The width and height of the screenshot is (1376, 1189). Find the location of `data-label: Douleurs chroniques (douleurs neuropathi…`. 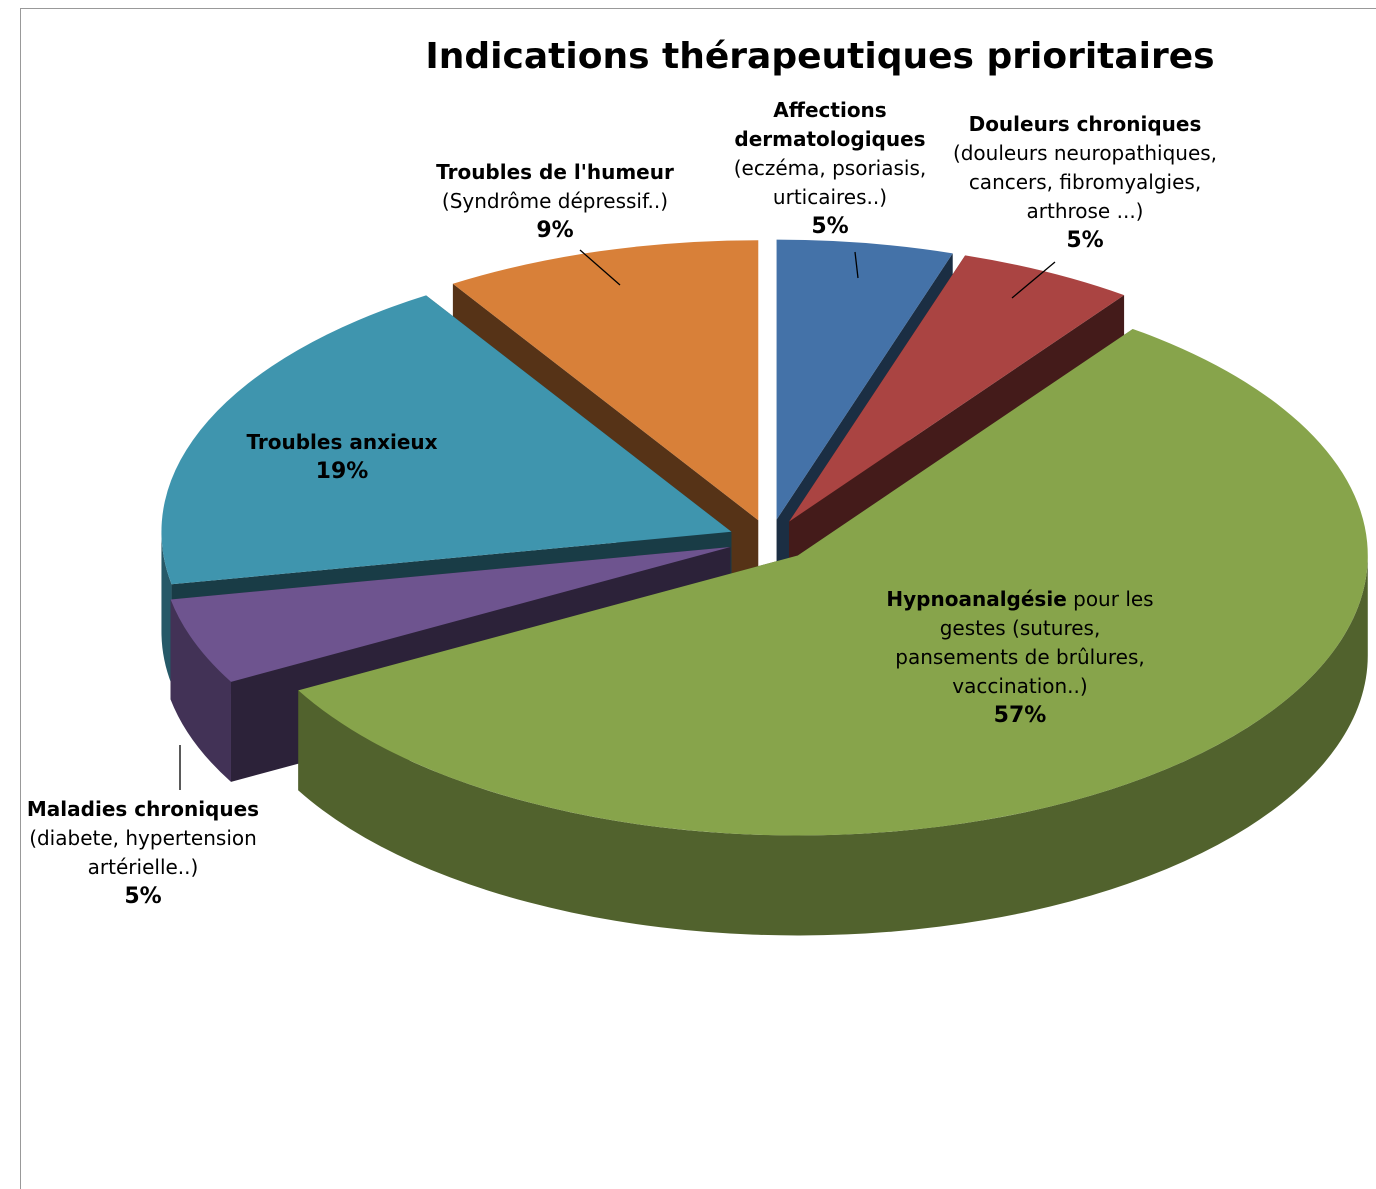

data-label: Douleurs chroniques (douleurs neuropathi… is located at coordinates (1085, 182).